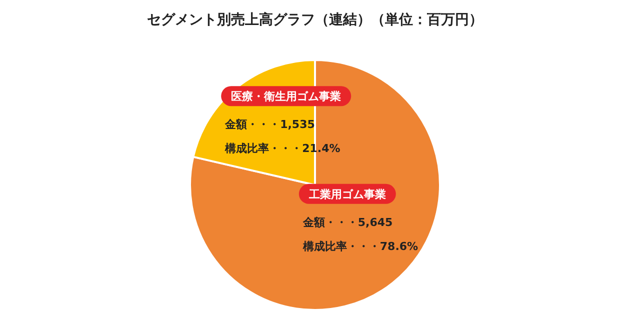 The width and height of the screenshot is (630, 320). I want to click on data-label: 金額・・・5,645, so click(347, 222).